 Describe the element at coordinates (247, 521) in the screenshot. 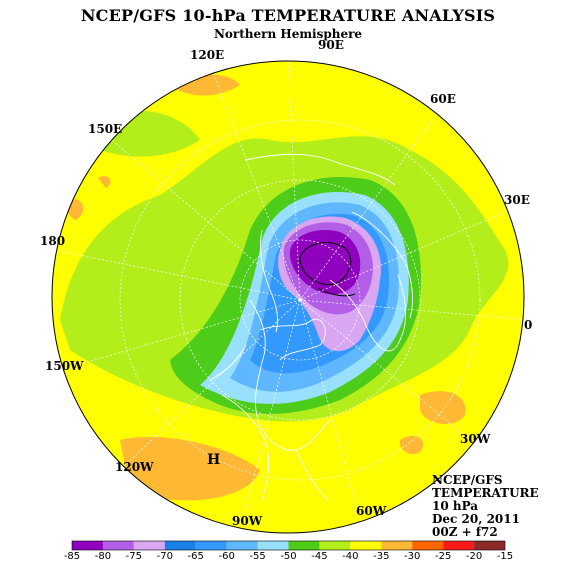

I see `lon-label-90w: 90W` at that location.